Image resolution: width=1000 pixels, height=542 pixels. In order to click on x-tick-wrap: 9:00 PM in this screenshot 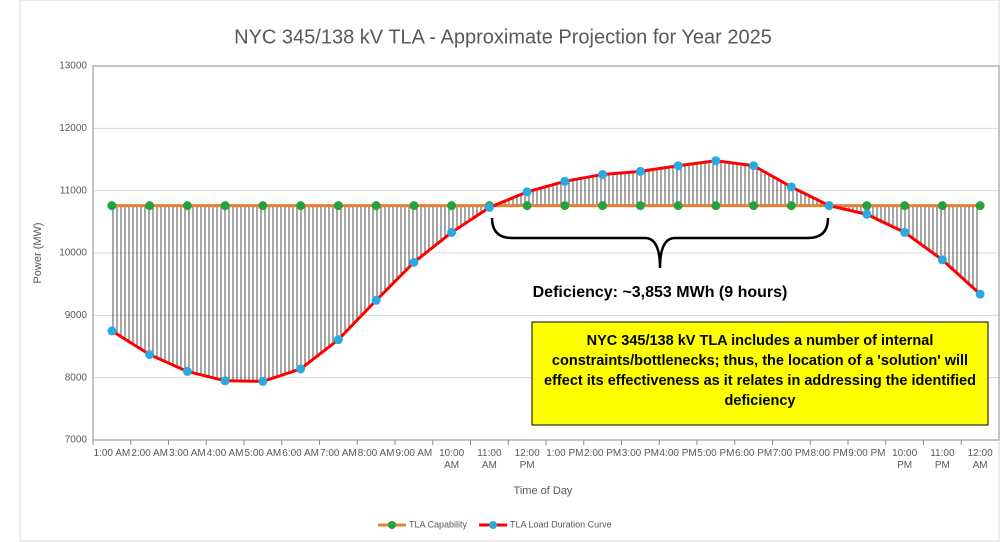, I will do `click(867, 453)`.